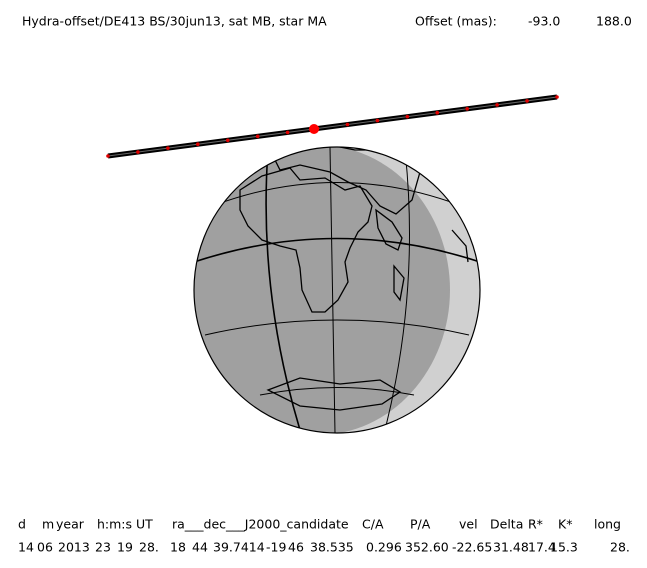 This screenshot has height=568, width=647. I want to click on table-cell: 31.48, so click(511, 547).